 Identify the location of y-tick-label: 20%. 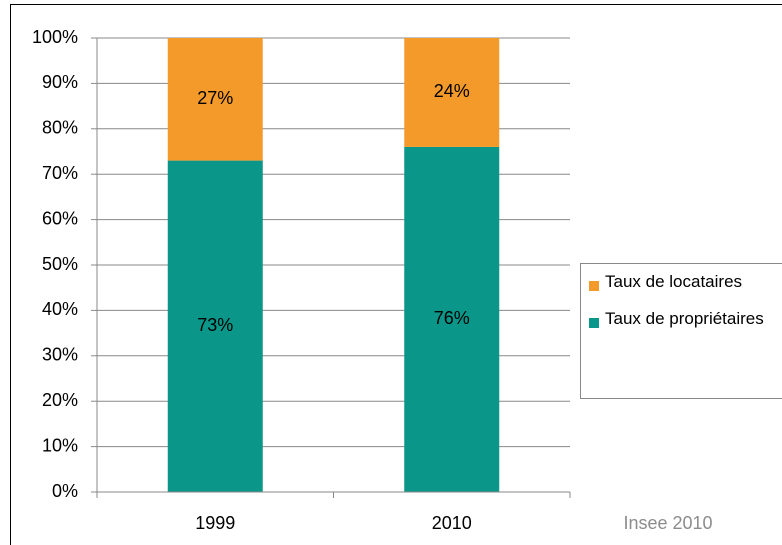
(60, 400).